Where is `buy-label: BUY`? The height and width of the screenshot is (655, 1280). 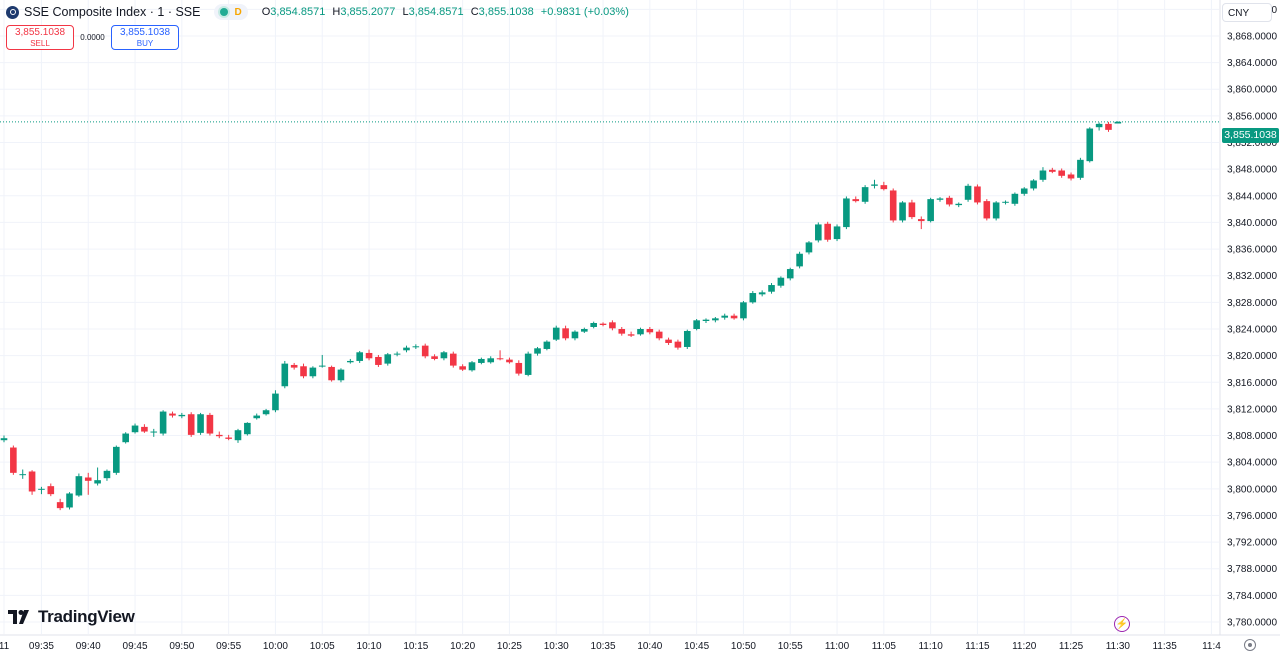 buy-label: BUY is located at coordinates (145, 43).